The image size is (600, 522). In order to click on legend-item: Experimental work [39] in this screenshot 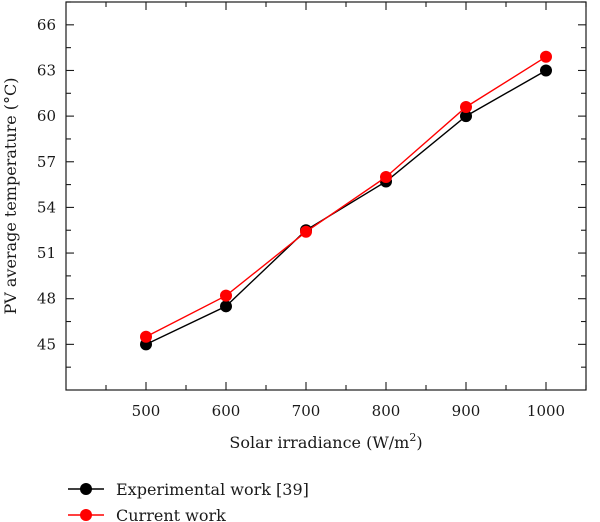, I will do `click(188, 489)`.